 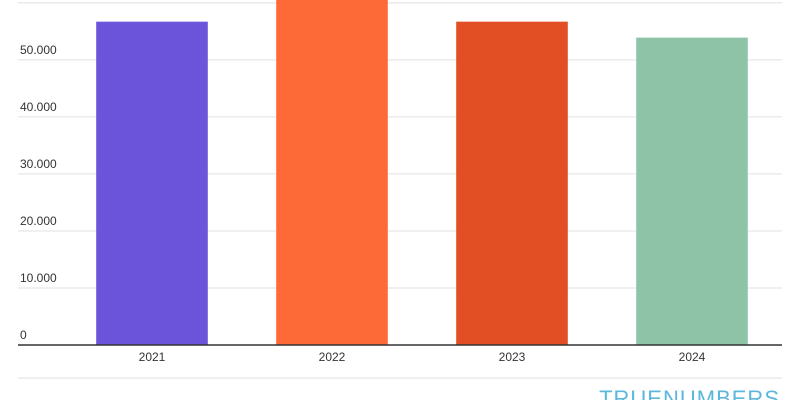 I want to click on y-tick-label: 50.000, so click(x=38, y=50).